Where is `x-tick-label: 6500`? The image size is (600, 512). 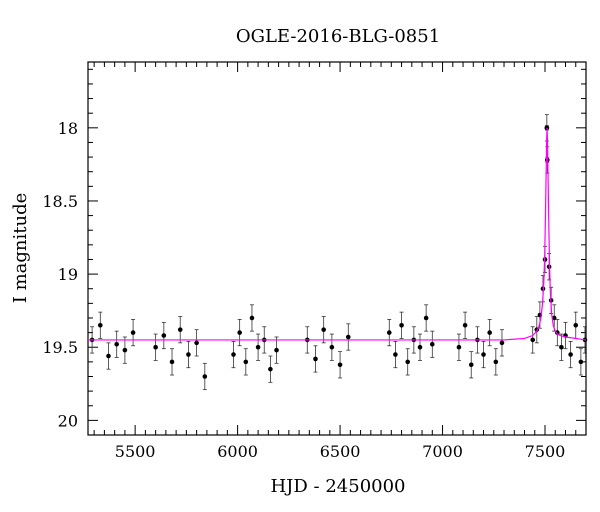
x-tick-label: 6500 is located at coordinates (340, 451).